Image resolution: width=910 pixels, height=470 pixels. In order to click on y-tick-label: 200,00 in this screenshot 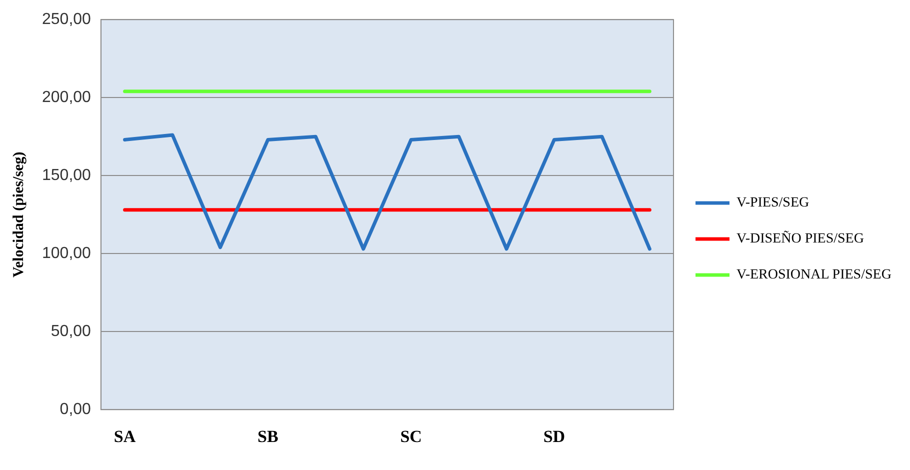, I will do `click(67, 97)`.